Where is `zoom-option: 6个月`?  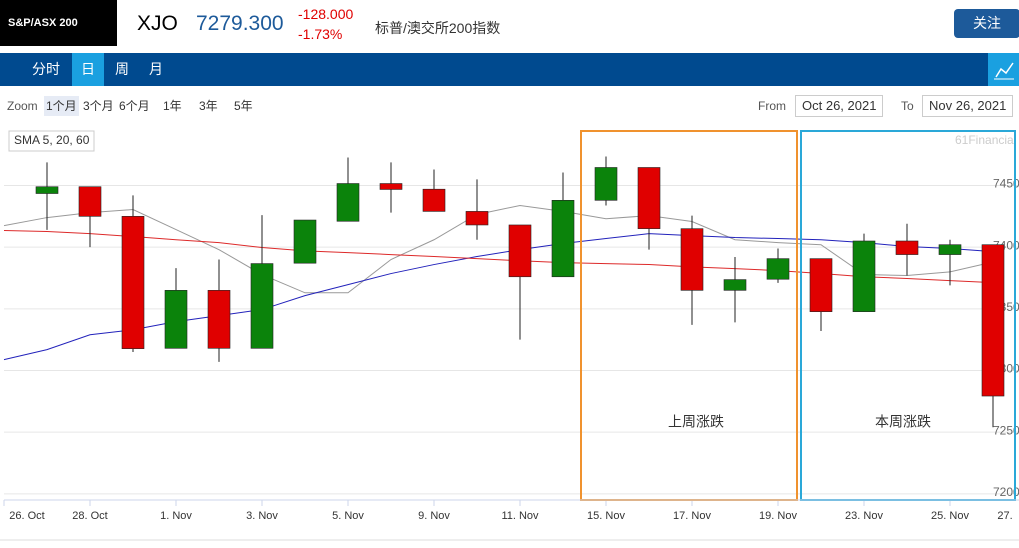
zoom-option: 6个月 is located at coordinates (134, 106).